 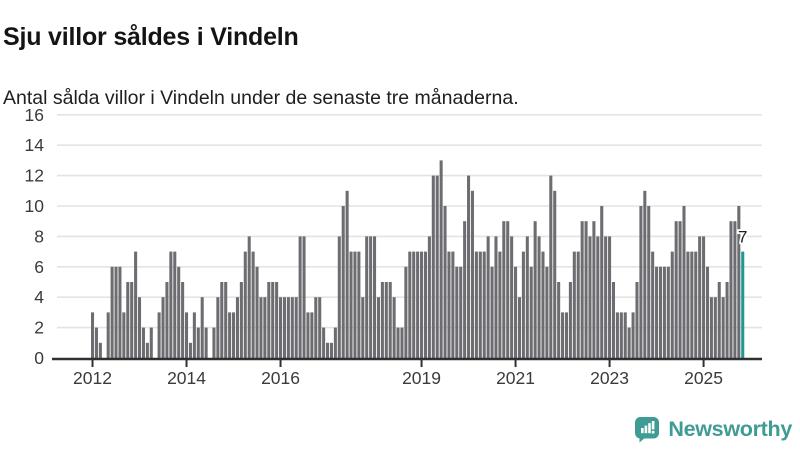 What do you see at coordinates (280, 378) in the screenshot?
I see `x-axis-tick-label: 2016` at bounding box center [280, 378].